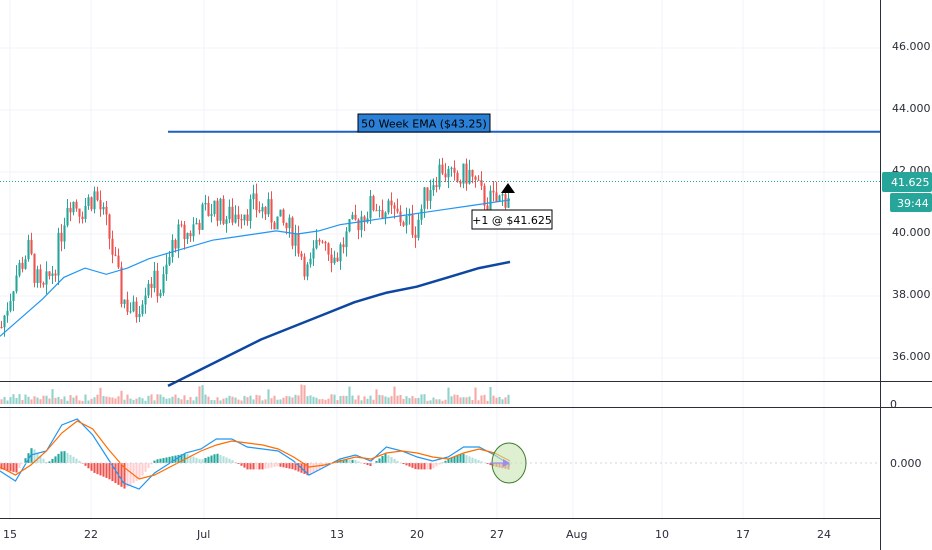 This screenshot has width=932, height=550. I want to click on volume-zero-label: 0, so click(893, 404).